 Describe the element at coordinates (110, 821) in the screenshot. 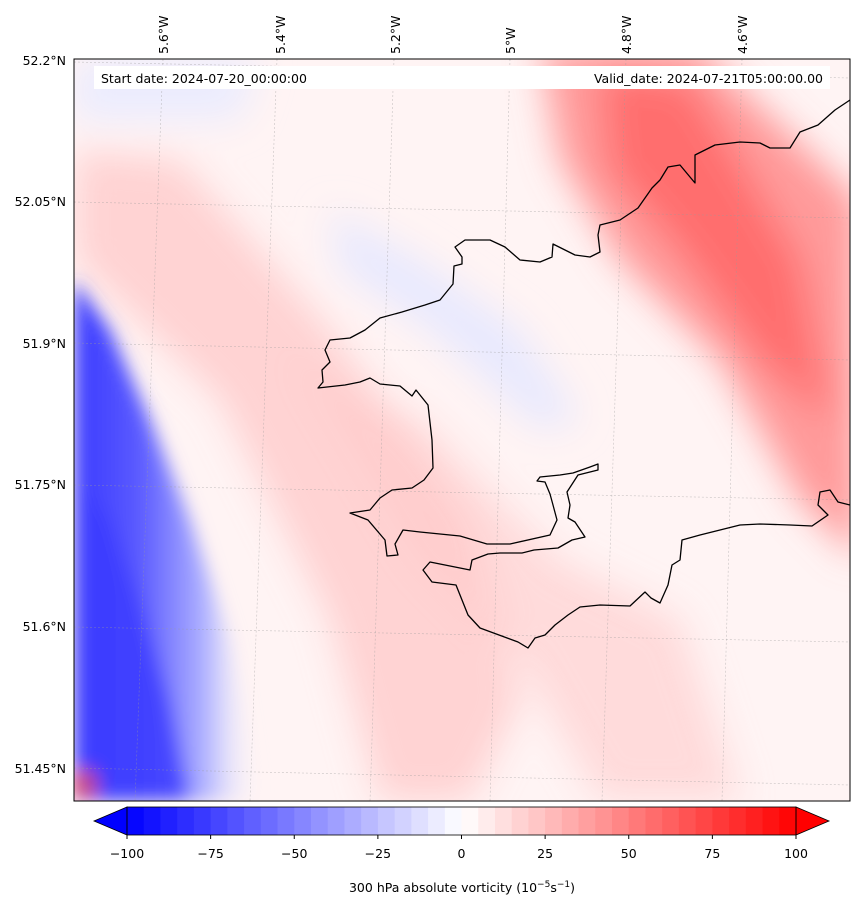

I see `colorbar-extend-min` at that location.